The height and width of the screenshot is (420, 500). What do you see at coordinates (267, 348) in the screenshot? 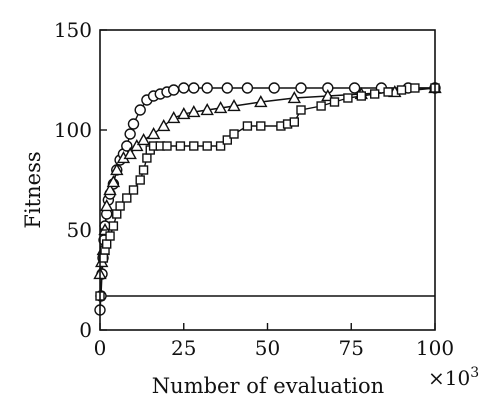
I see `x-tick-label: 50` at bounding box center [267, 348].